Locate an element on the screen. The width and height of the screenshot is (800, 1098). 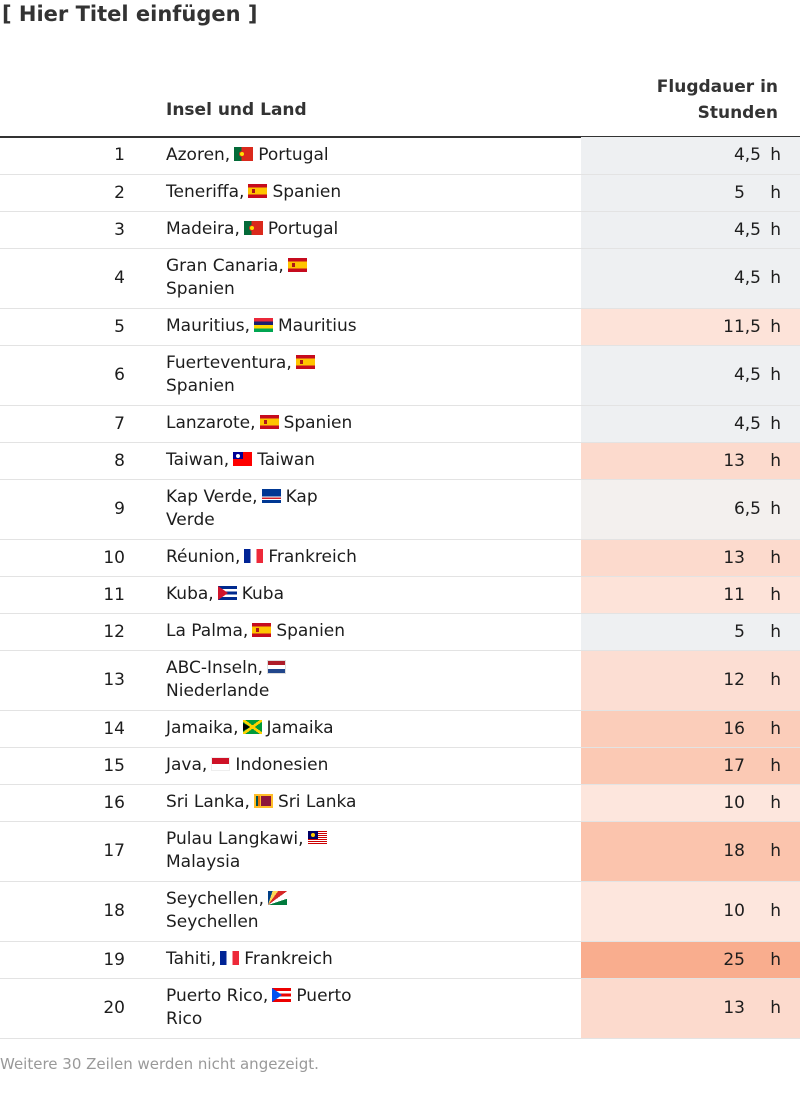
column-header-duration: Flugdauer in Stunden is located at coordinates (717, 100).